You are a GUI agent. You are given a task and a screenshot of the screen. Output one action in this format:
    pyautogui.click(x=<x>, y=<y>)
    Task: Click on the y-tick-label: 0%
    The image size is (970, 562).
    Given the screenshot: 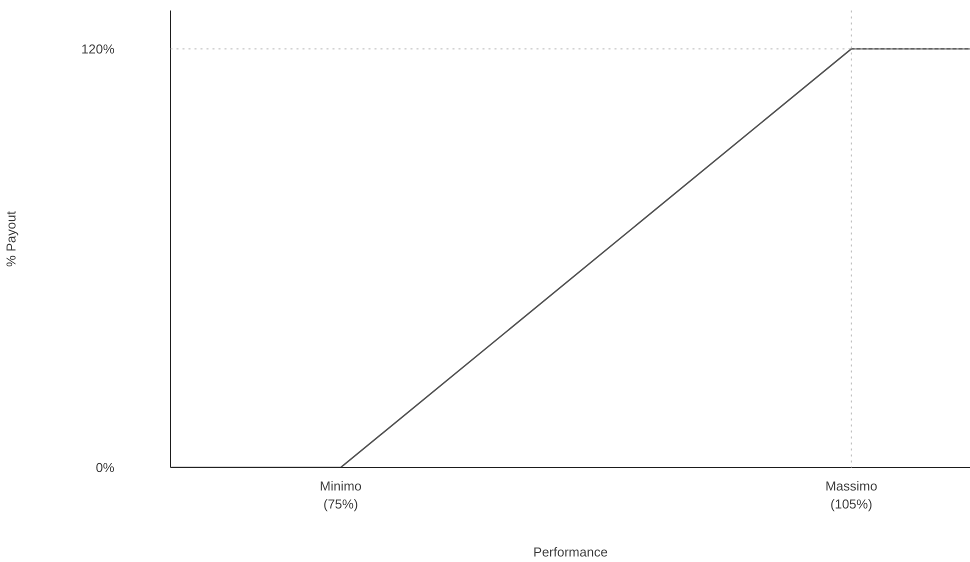 What is the action you would take?
    pyautogui.click(x=105, y=467)
    